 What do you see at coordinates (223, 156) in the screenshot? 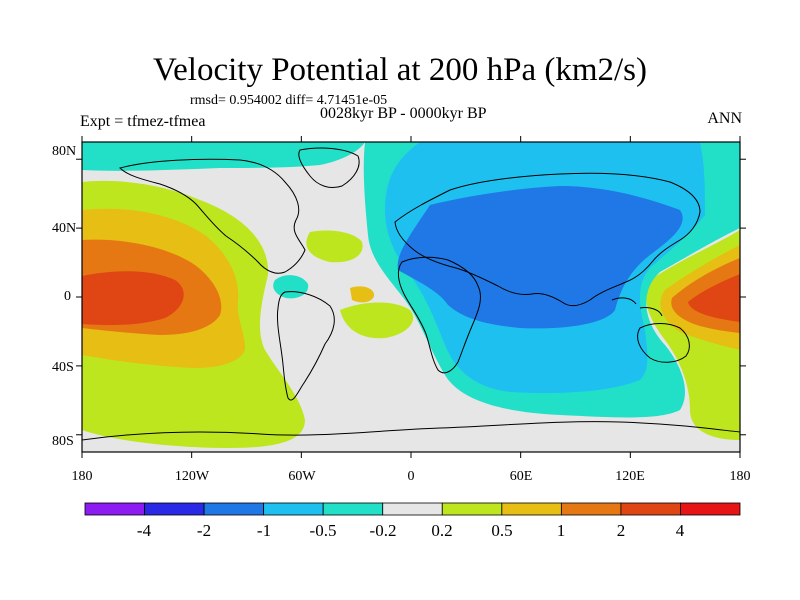
I see `contour-band-arctic-neg0.5` at bounding box center [223, 156].